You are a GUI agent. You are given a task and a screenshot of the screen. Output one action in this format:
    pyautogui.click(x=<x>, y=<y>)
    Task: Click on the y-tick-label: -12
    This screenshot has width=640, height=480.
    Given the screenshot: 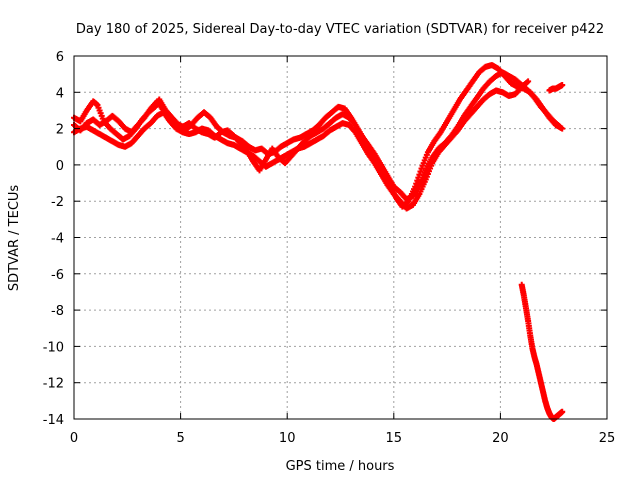 What is the action you would take?
    pyautogui.click(x=53, y=384)
    